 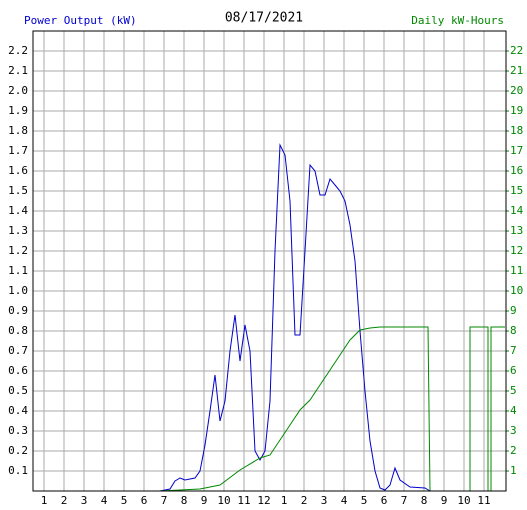 I want to click on y-tick-label: 1.6, so click(x=18, y=170).